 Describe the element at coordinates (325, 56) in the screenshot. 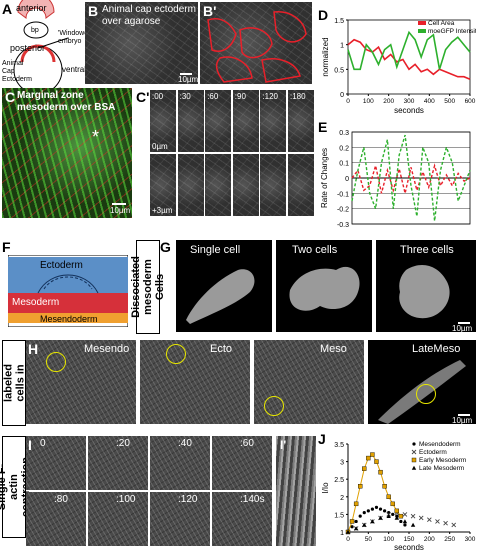

I see `chart-d-ylabel: normalized` at that location.